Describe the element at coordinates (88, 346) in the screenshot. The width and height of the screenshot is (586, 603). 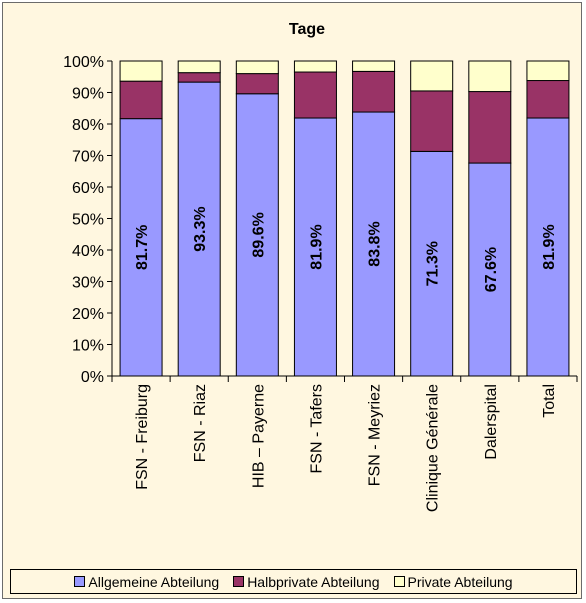
I see `y-tick-label: 10%` at that location.